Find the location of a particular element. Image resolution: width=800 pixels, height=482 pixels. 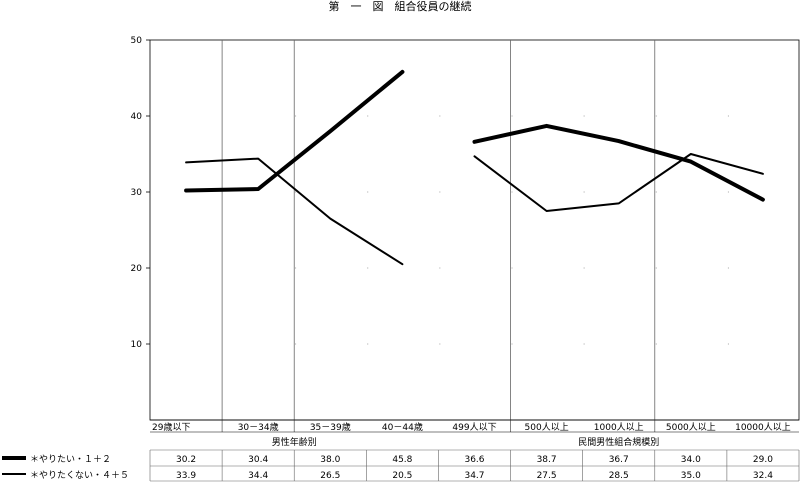

data-label: 36.7 is located at coordinates (619, 460).